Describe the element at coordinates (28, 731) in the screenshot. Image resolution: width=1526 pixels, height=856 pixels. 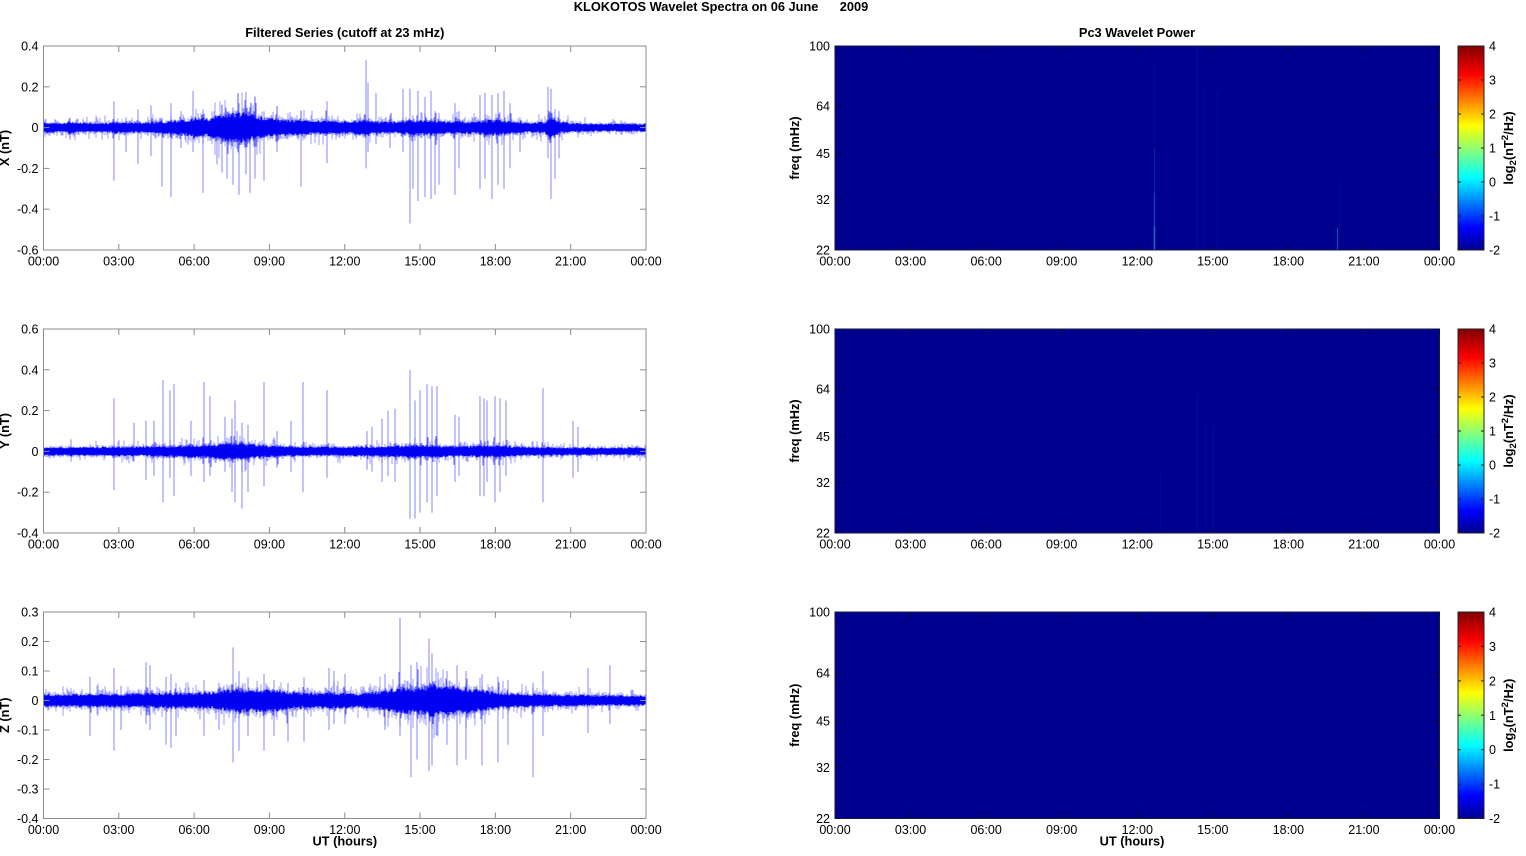
I see `svg-text: -0.1` at that location.